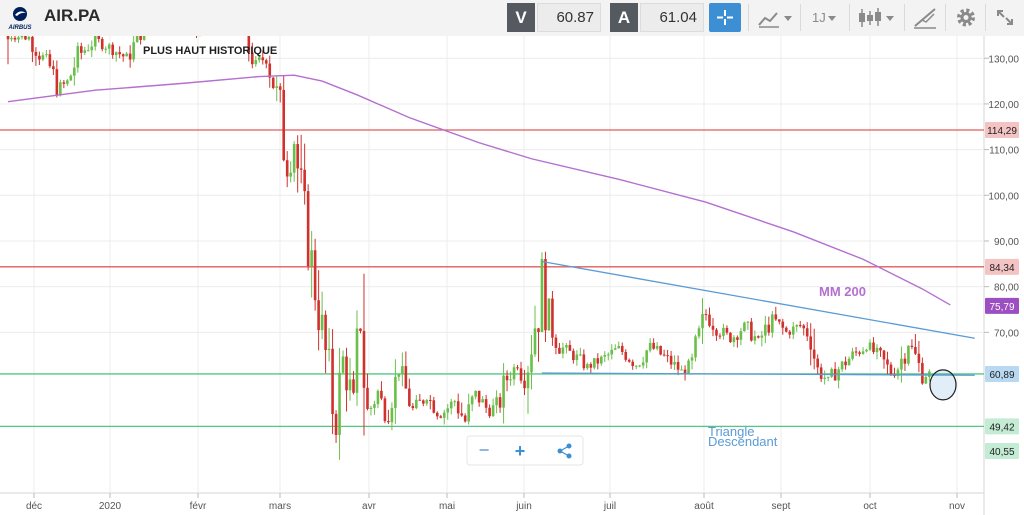 This screenshot has height=515, width=1024. What do you see at coordinates (819, 17) in the screenshot?
I see `interval-label: 1J` at bounding box center [819, 17].